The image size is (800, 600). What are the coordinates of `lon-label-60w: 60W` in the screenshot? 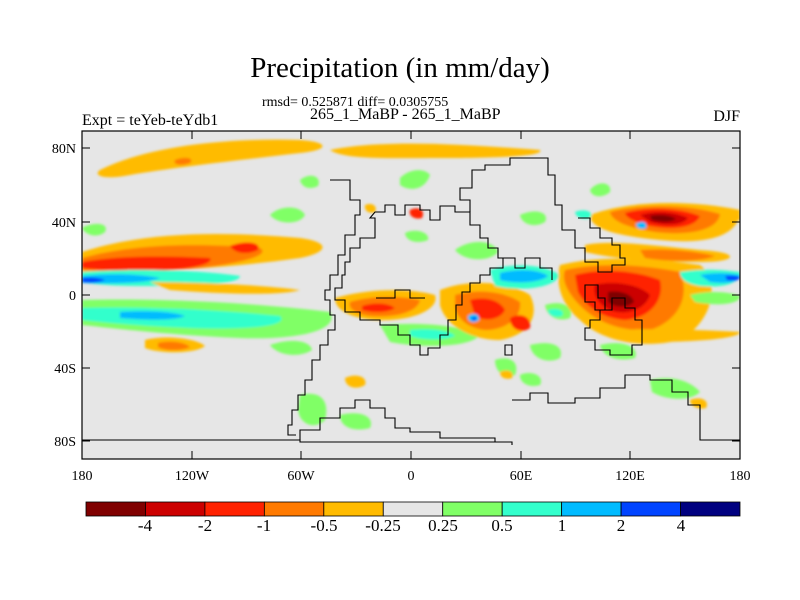 It's located at (301, 476).